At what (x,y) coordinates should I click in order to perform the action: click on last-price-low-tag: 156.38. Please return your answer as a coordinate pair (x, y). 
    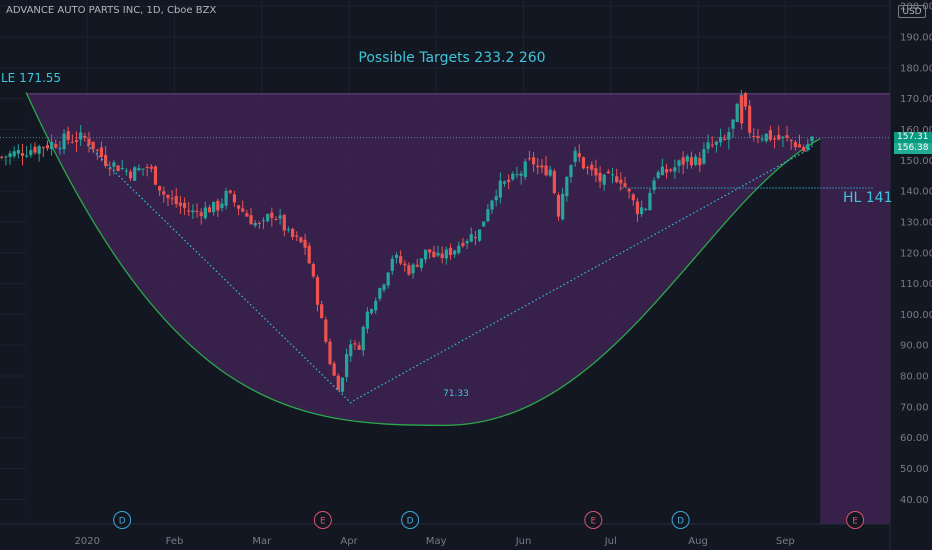
    Looking at the image, I should click on (913, 148).